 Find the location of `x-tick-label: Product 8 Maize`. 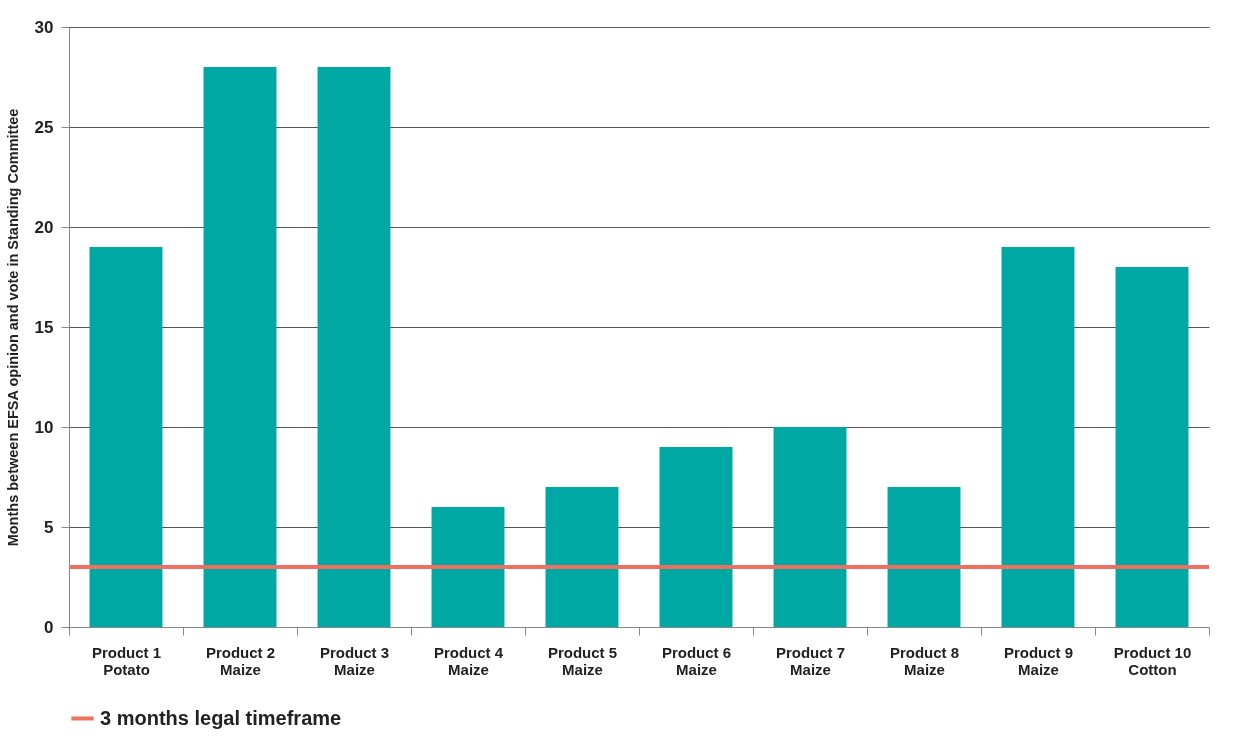

x-tick-label: Product 8 Maize is located at coordinates (924, 660).